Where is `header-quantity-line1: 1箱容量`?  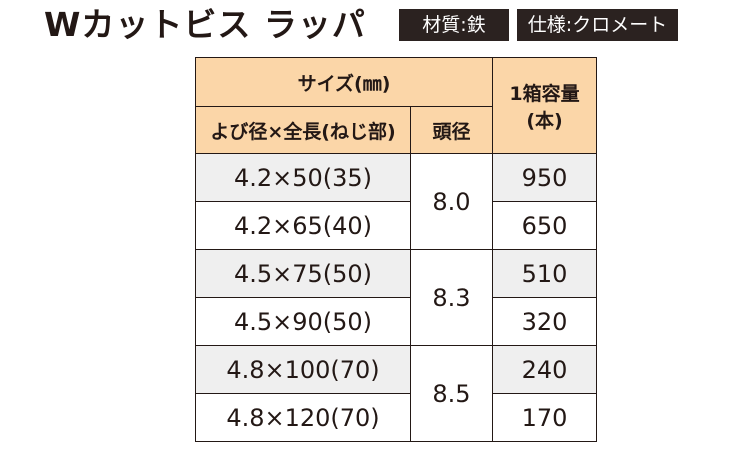 header-quantity-line1: 1箱容量 is located at coordinates (544, 93).